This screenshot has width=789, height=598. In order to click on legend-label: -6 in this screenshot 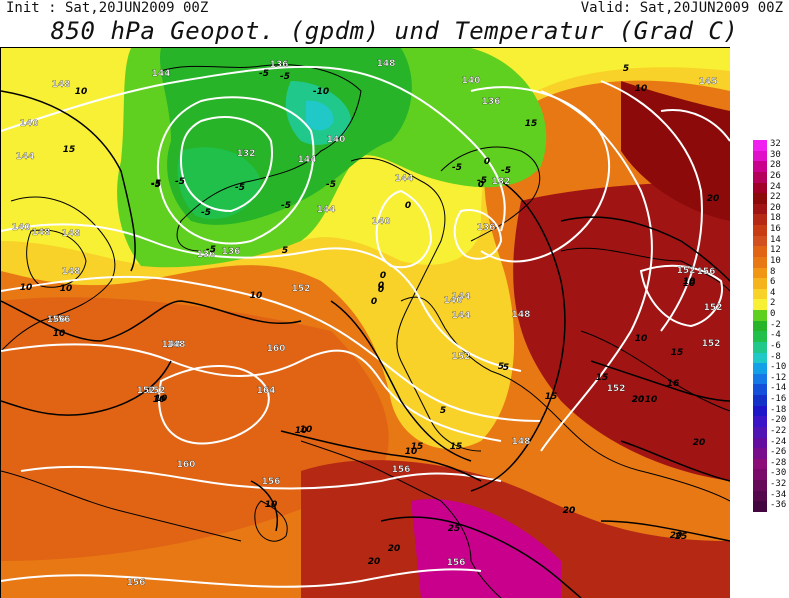, I will do `click(775, 345)`.